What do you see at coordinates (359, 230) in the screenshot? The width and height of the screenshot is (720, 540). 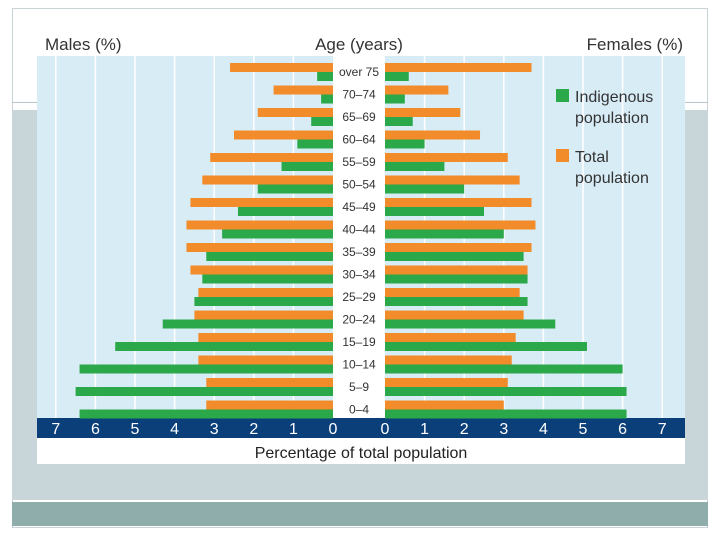 I see `age-label-40-44: 40–44` at bounding box center [359, 230].